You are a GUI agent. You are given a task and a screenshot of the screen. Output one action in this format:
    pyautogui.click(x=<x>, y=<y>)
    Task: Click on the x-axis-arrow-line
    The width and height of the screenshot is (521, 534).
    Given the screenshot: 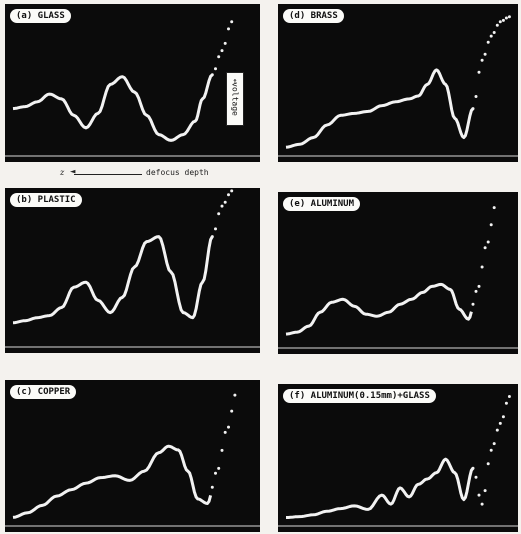 What is the action you would take?
    pyautogui.click(x=108, y=174)
    